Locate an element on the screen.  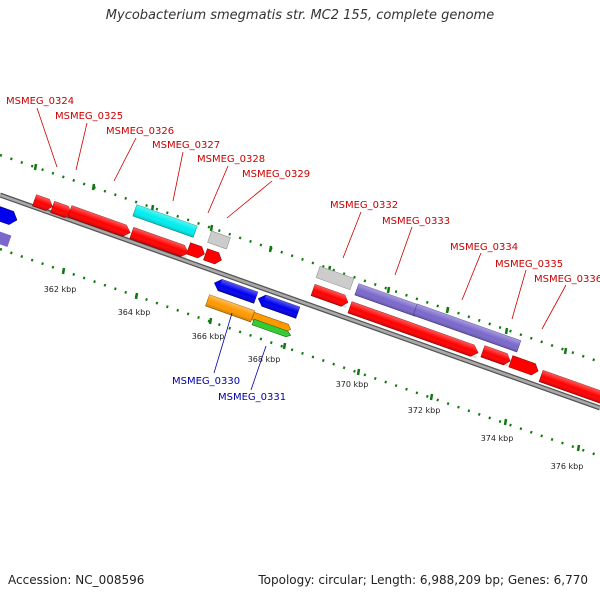
gene-red-run-b is located at coordinates (524, 366).